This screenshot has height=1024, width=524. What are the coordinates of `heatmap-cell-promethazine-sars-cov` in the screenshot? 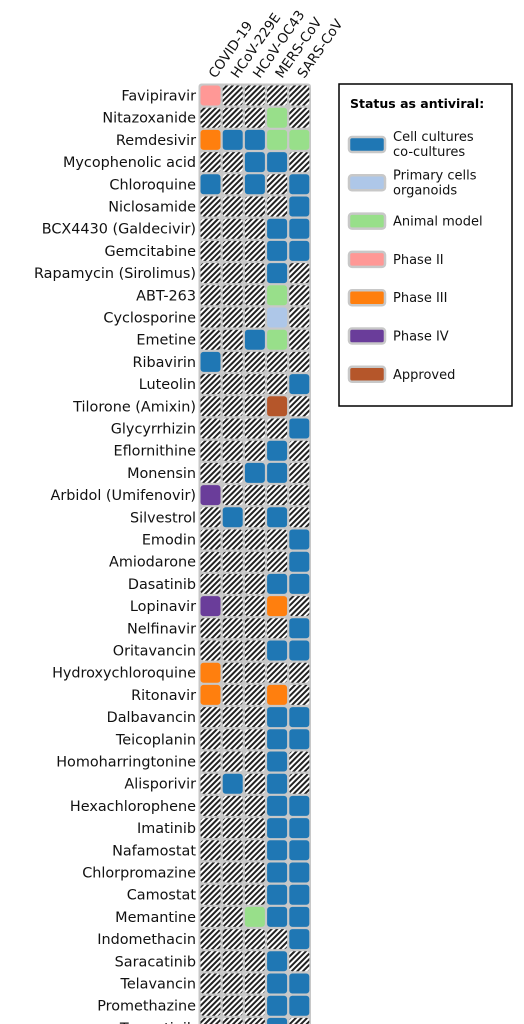 It's located at (299, 1005).